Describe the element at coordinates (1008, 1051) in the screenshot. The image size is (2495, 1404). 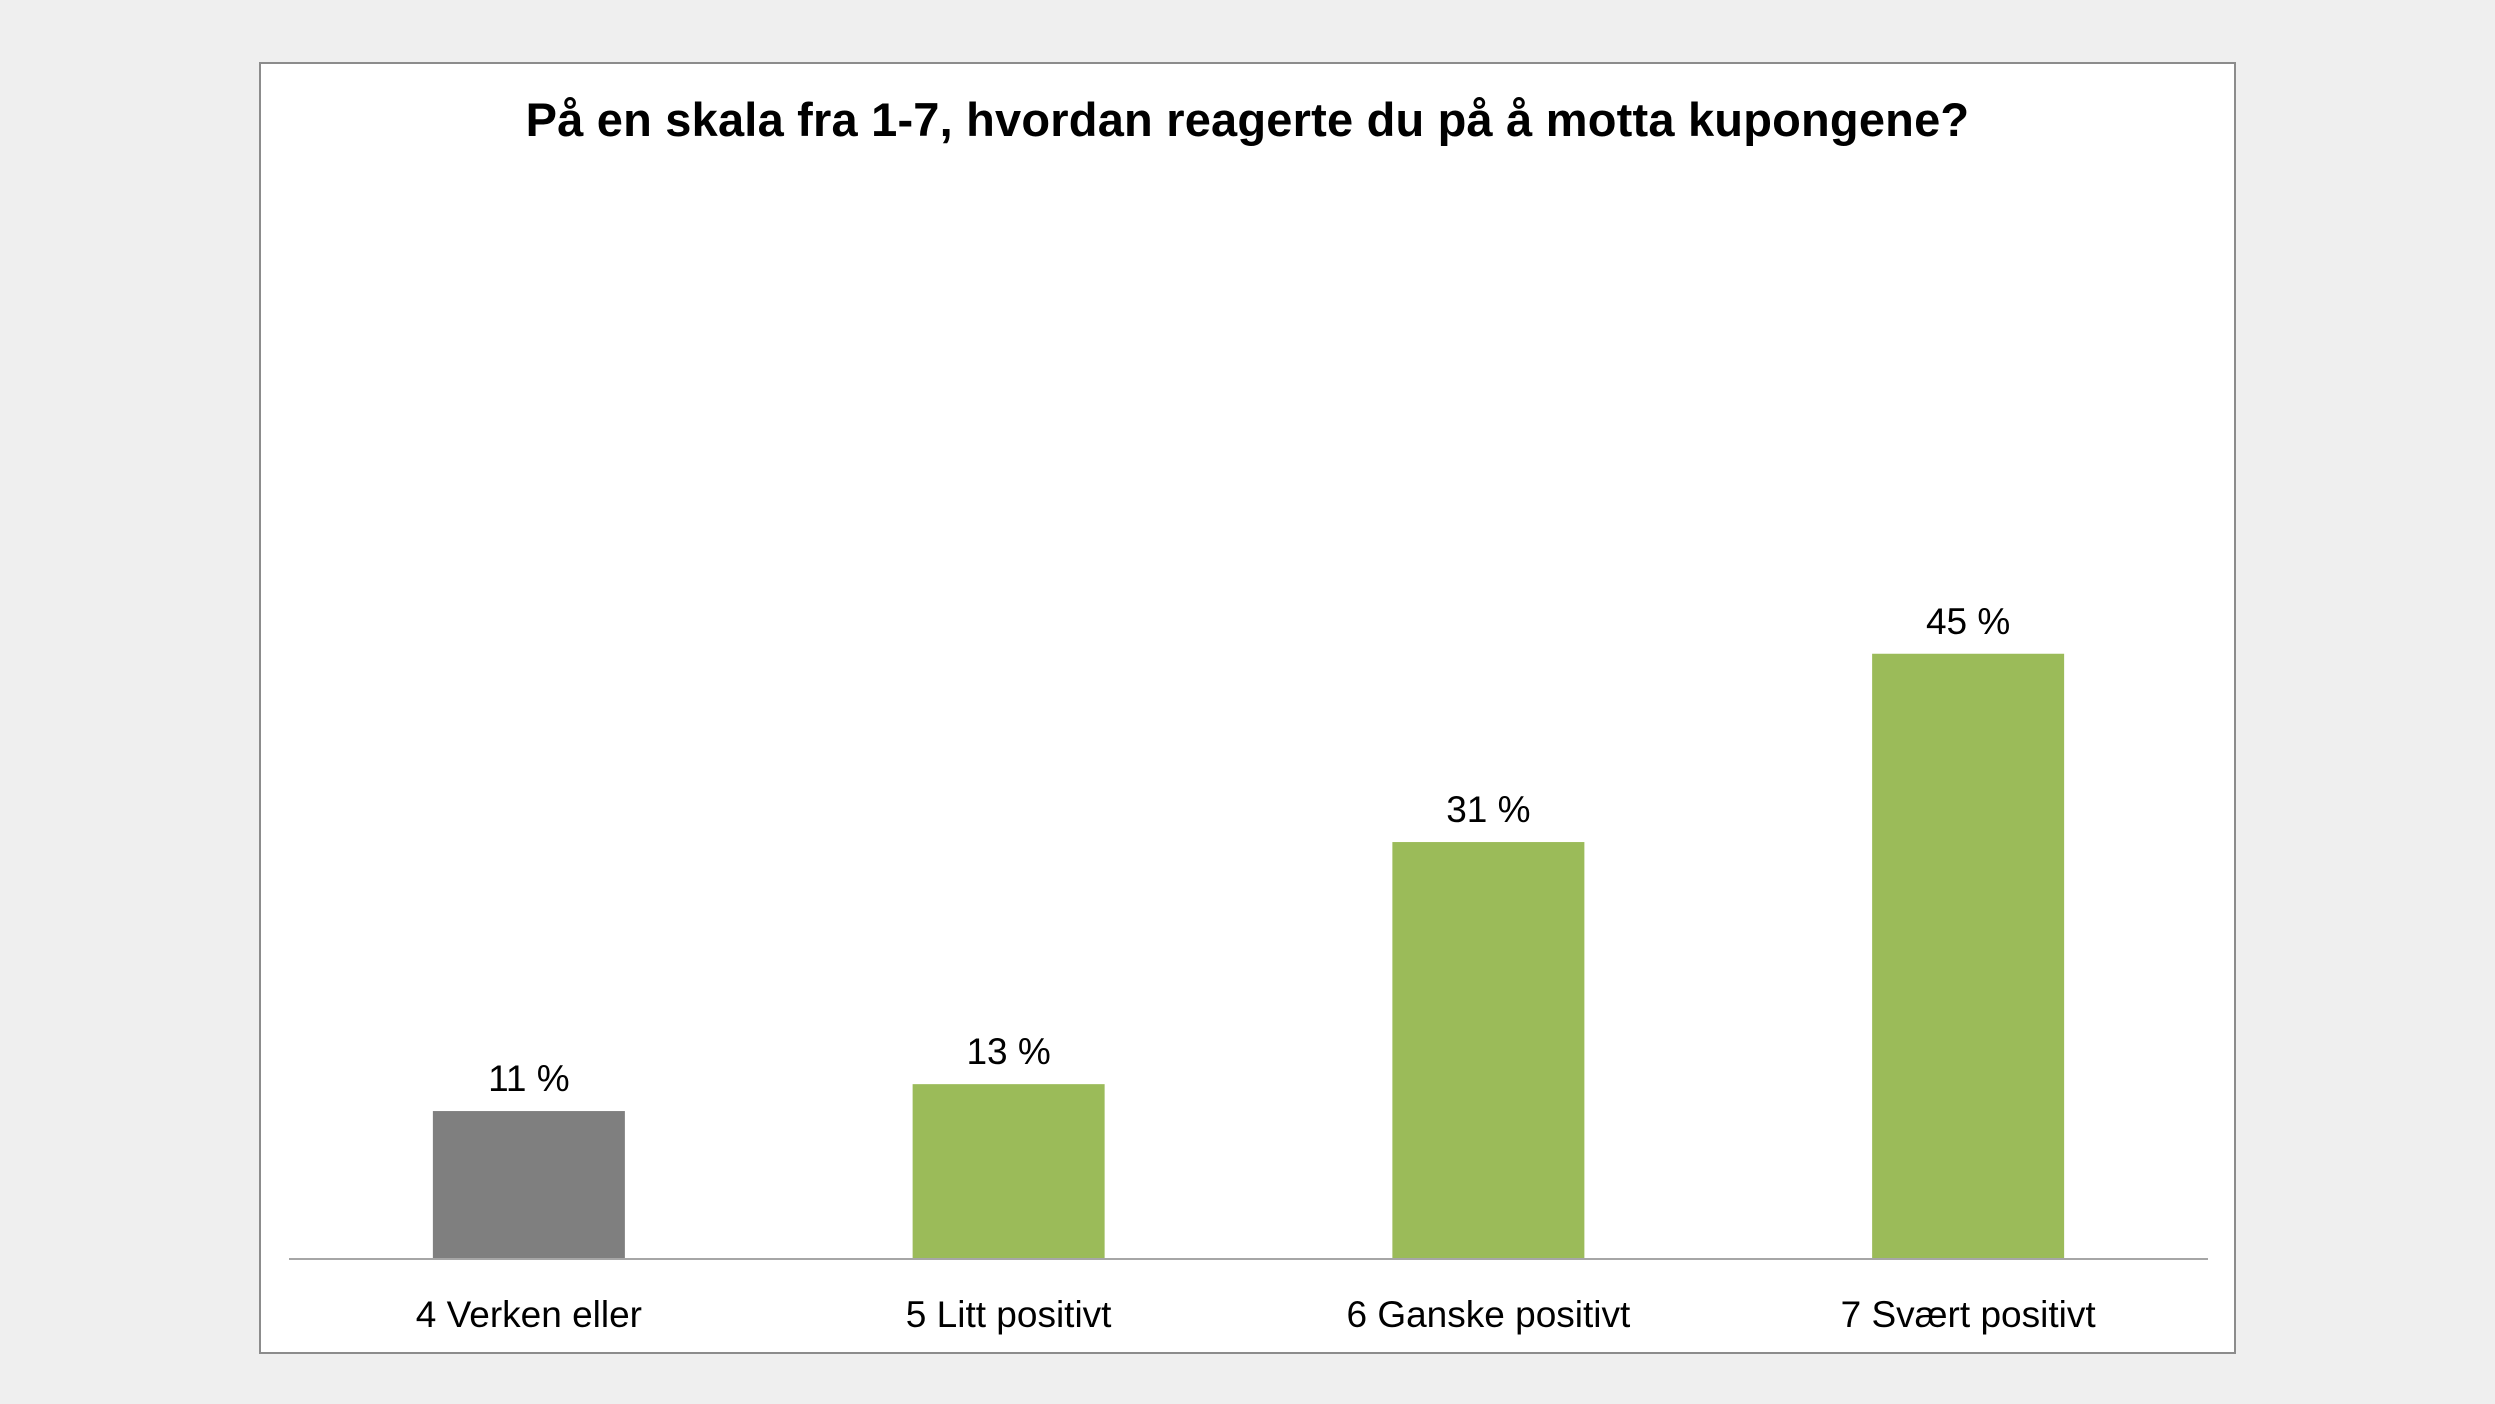
I see `value-label-2: 13 %` at that location.